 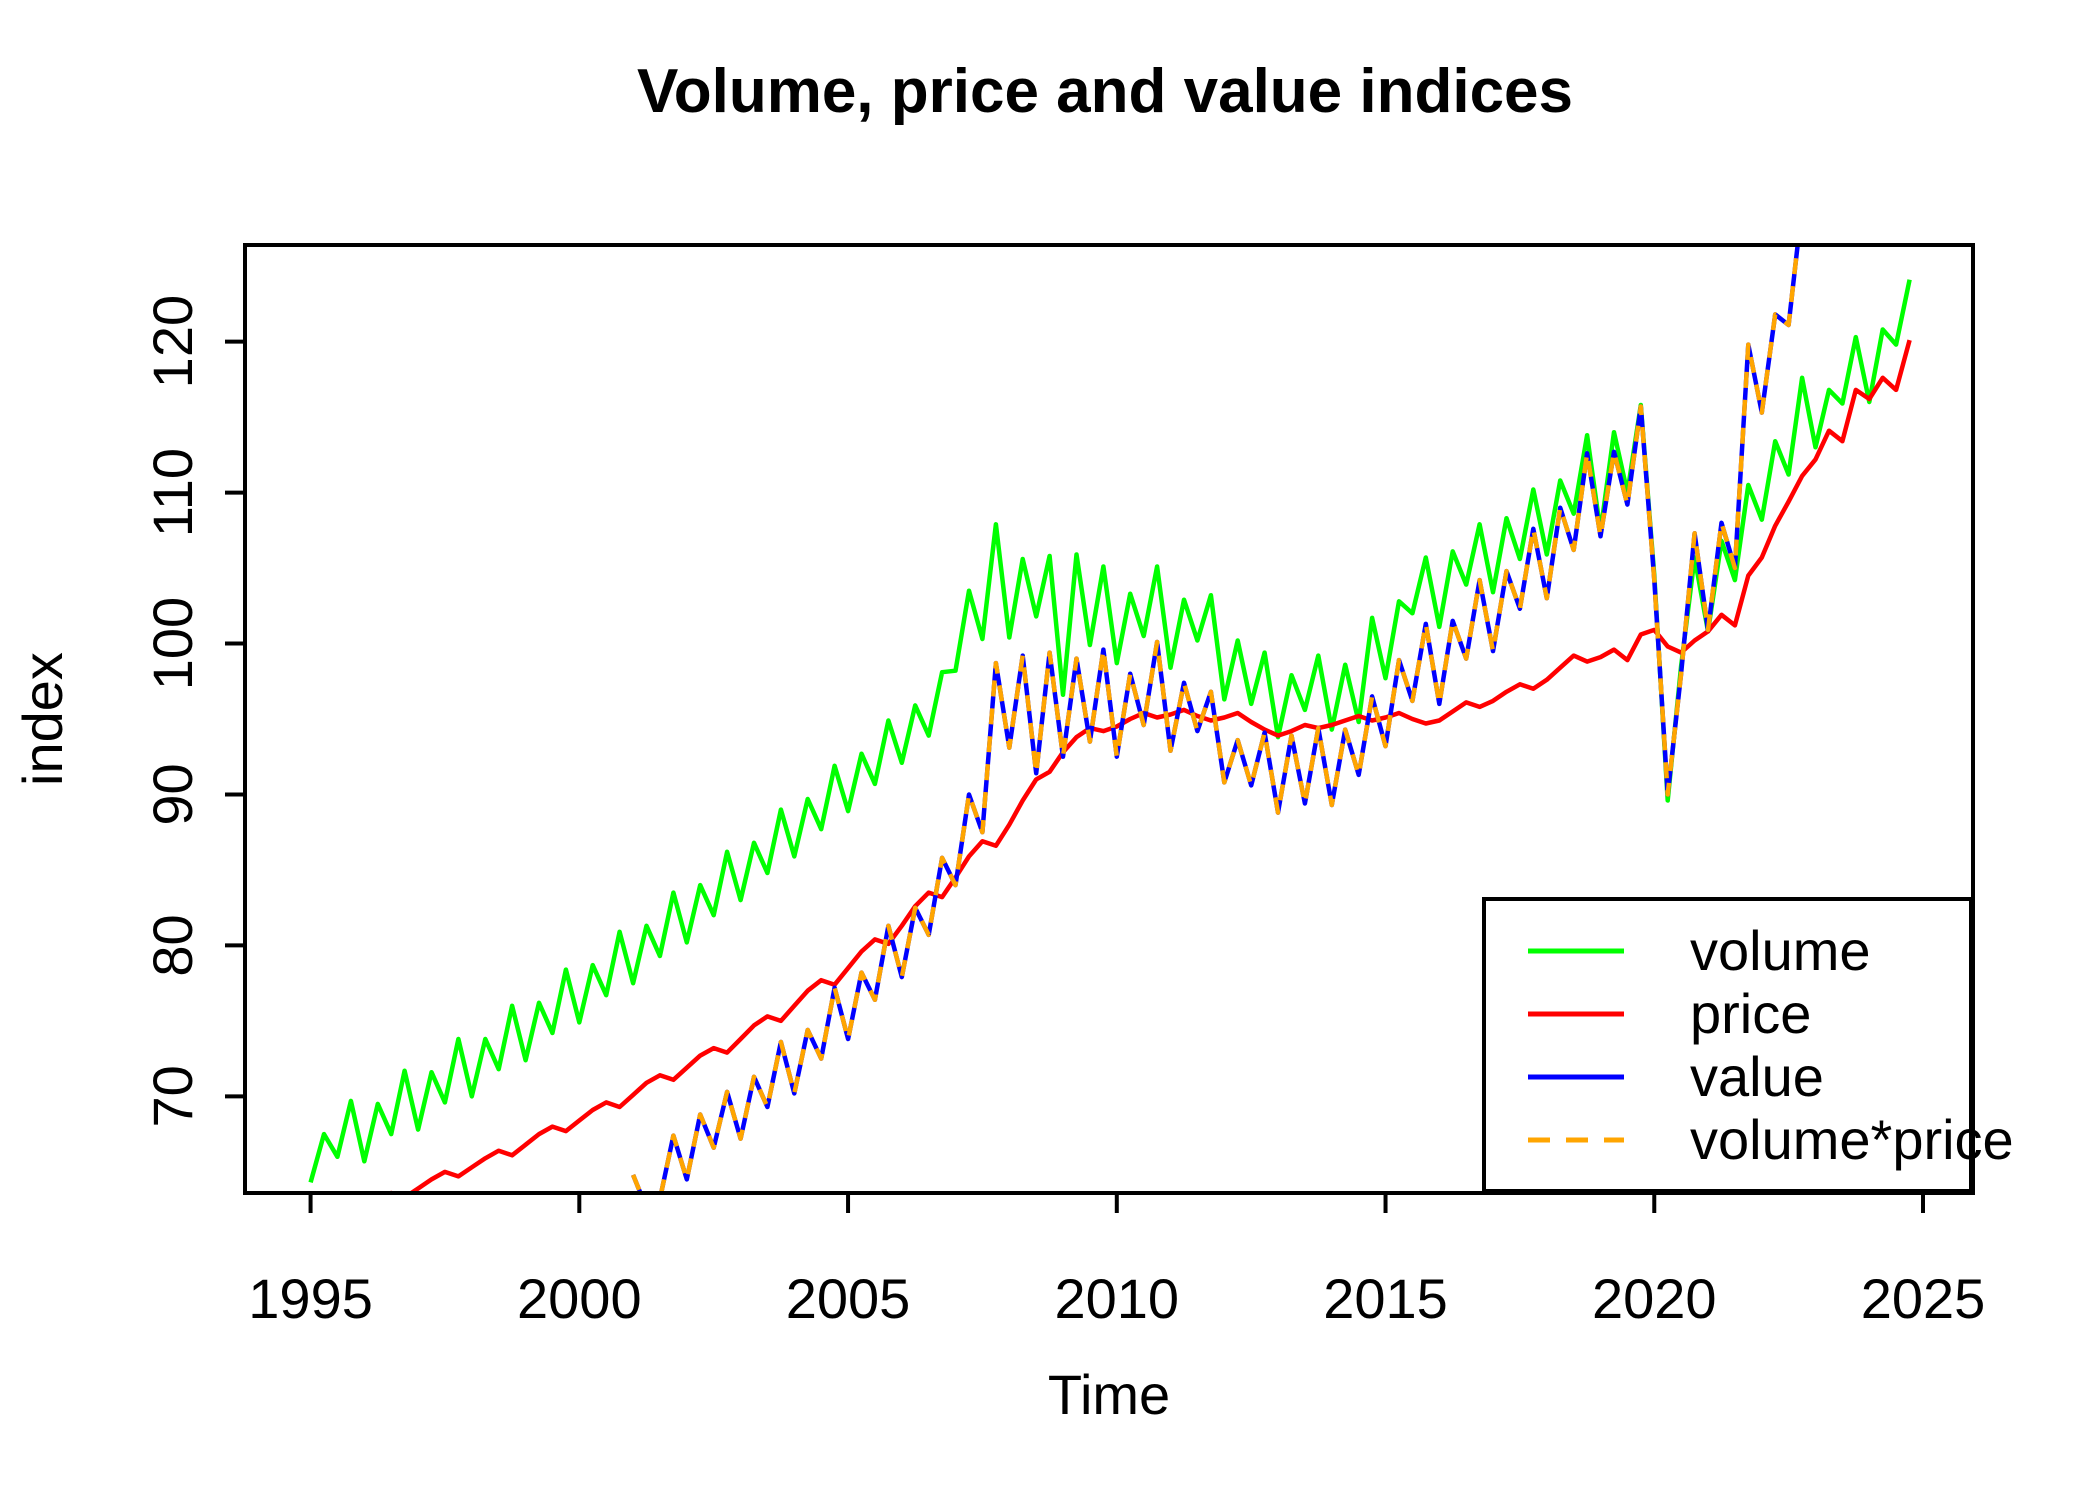 What do you see at coordinates (1117, 1298) in the screenshot?
I see `x-tick-label: 2010` at bounding box center [1117, 1298].